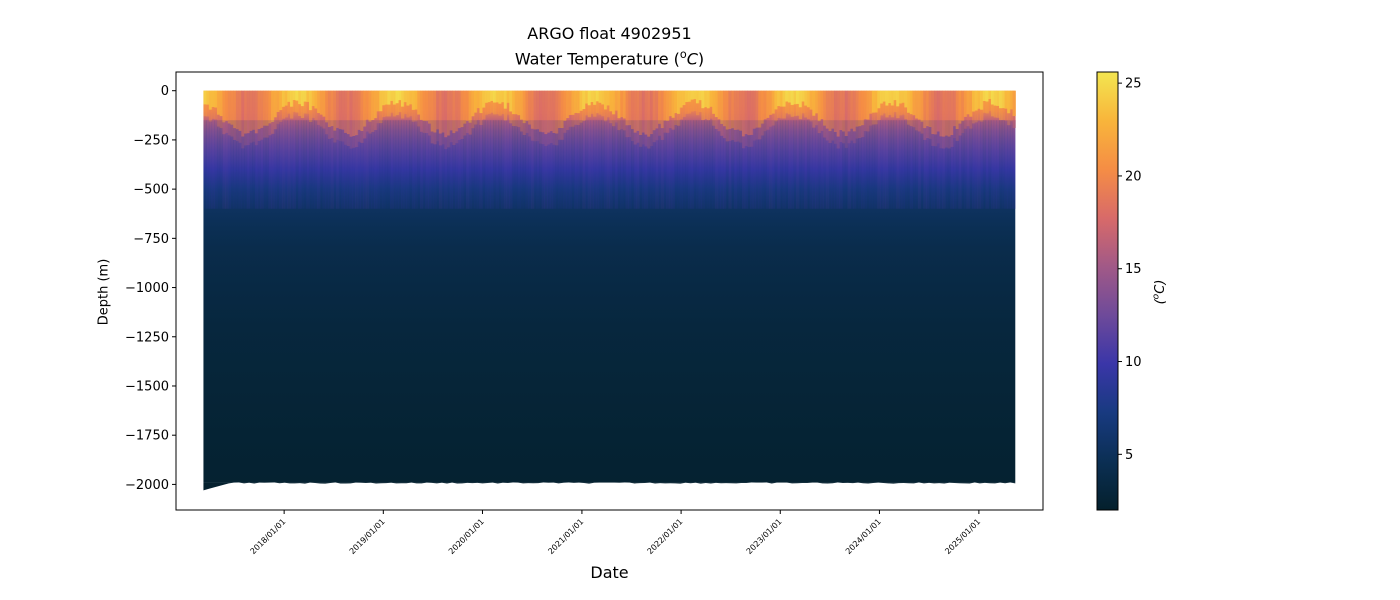 The image size is (1400, 600). What do you see at coordinates (962, 536) in the screenshot?
I see `x-tick-label: 2025/01/01` at bounding box center [962, 536].